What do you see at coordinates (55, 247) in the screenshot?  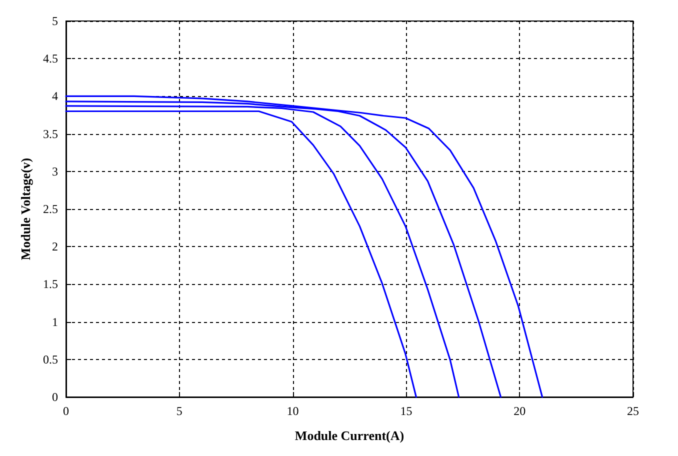 I see `y-tick-label: 2` at bounding box center [55, 247].